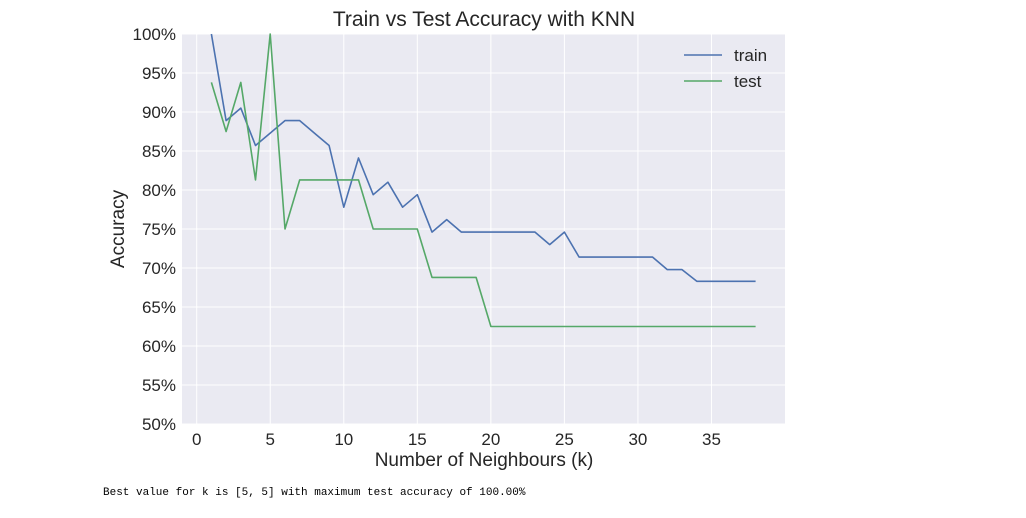 This screenshot has height=518, width=1026. I want to click on x-tick-label: 25, so click(564, 439).